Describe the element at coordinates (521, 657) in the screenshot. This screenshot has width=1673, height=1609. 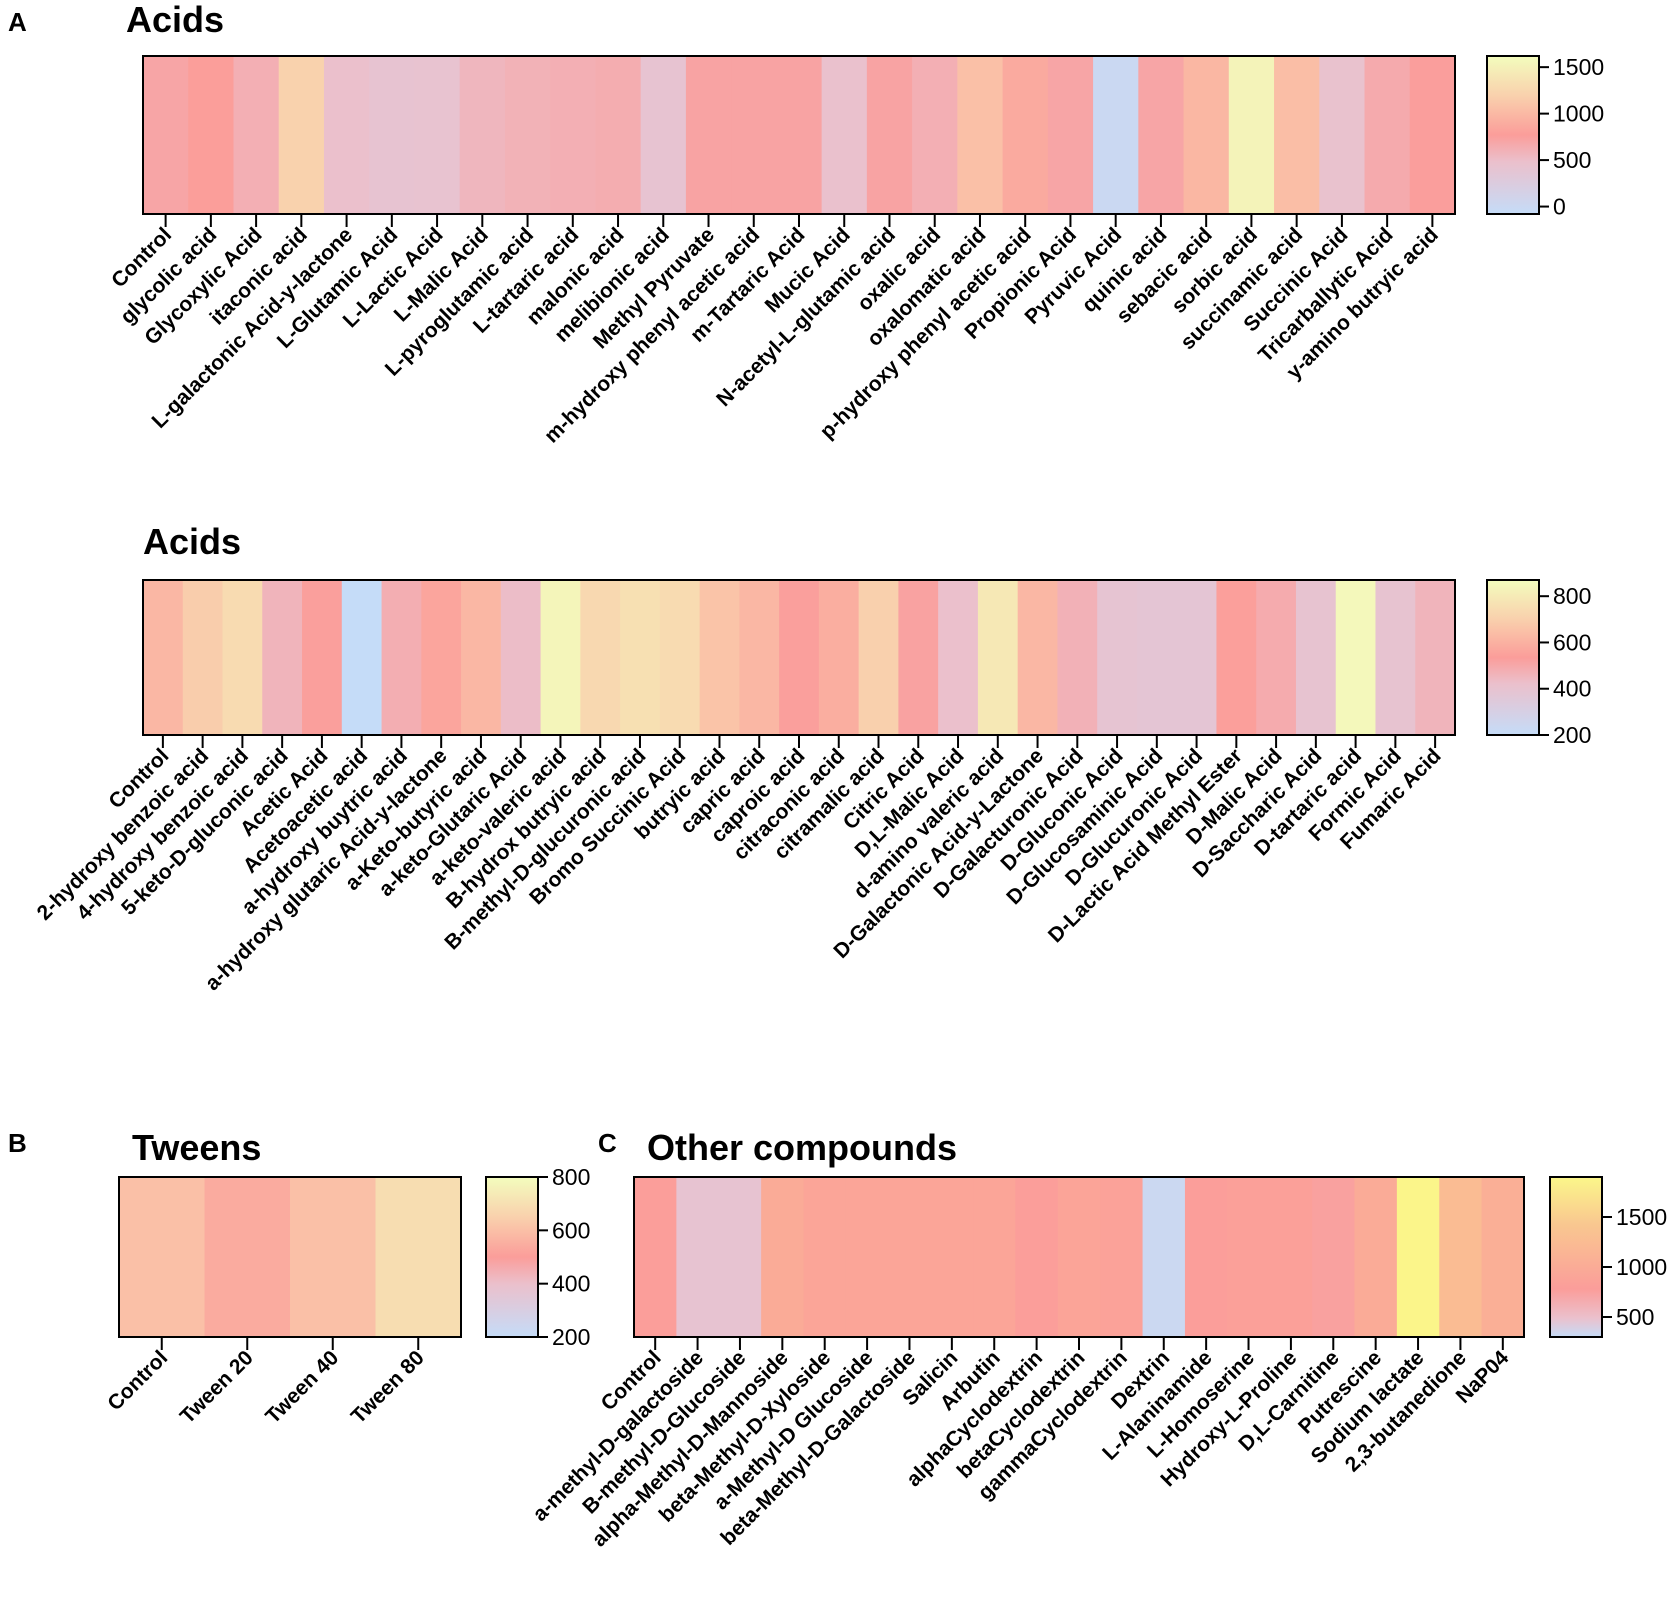
I see `heatmap-cell-a-keto-glutaric-acid` at that location.